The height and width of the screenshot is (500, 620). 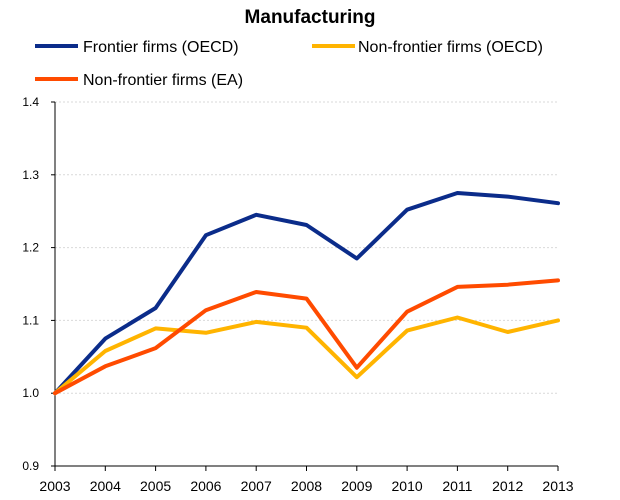 What do you see at coordinates (161, 47) in the screenshot?
I see `legend-label: Frontier firms (OECD)` at bounding box center [161, 47].